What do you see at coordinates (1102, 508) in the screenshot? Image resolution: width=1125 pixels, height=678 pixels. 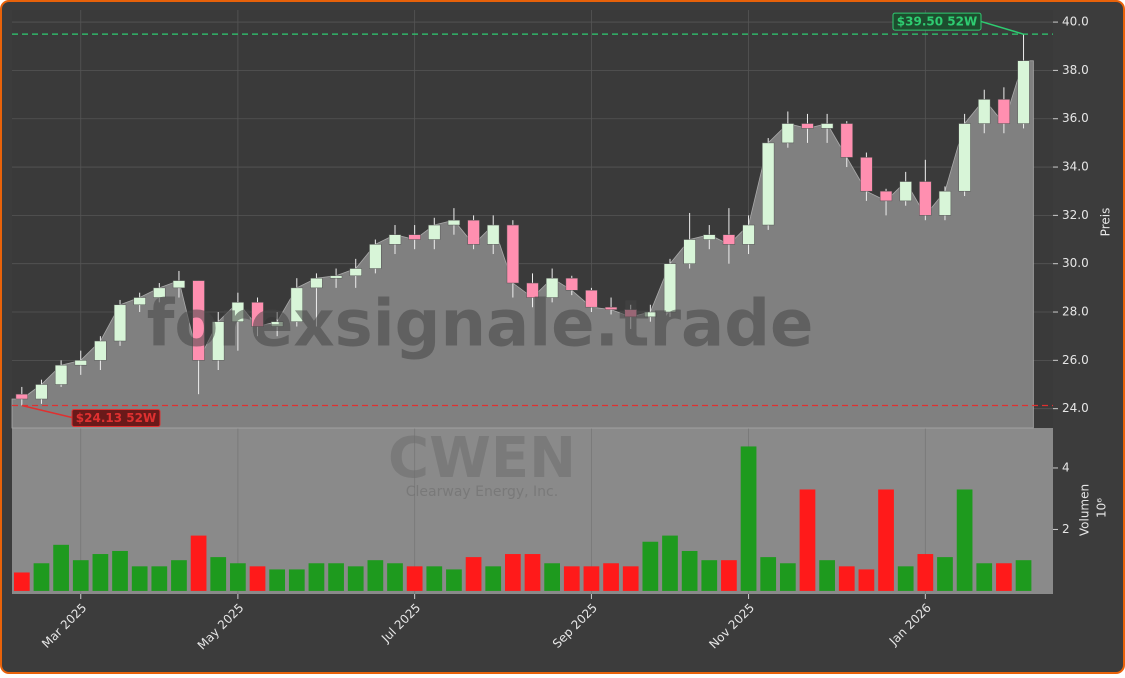 I see `y2-scale-label: 10⁶` at bounding box center [1102, 508].